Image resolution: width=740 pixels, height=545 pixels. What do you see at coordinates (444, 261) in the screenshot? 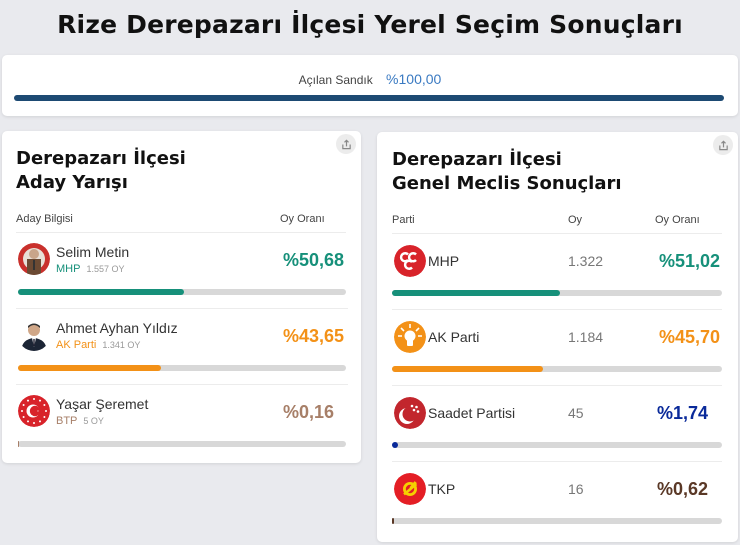
I see `party-name: MHP` at bounding box center [444, 261].